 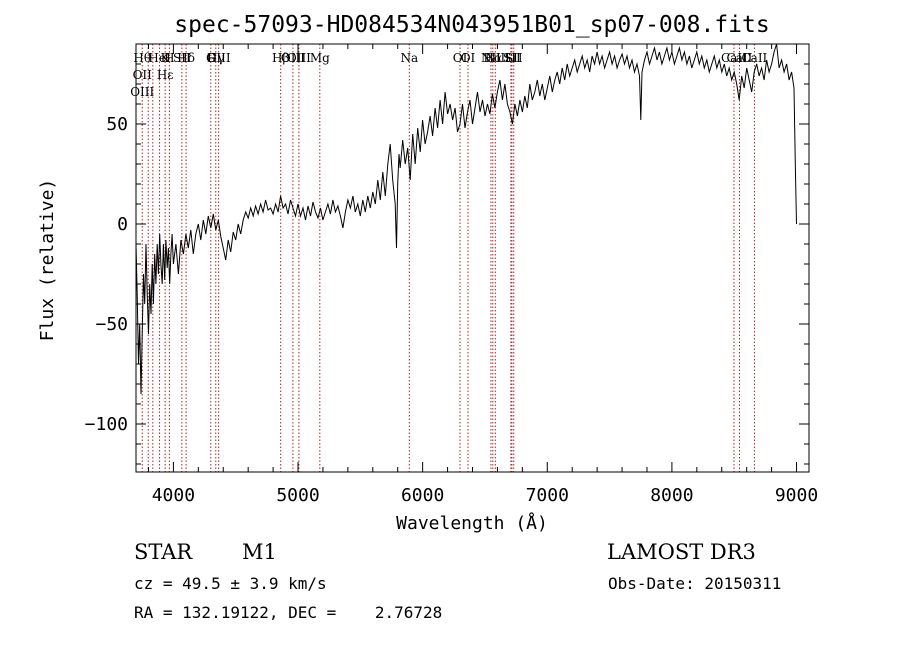 I want to click on x-tick-label: 4000, so click(x=173, y=495).